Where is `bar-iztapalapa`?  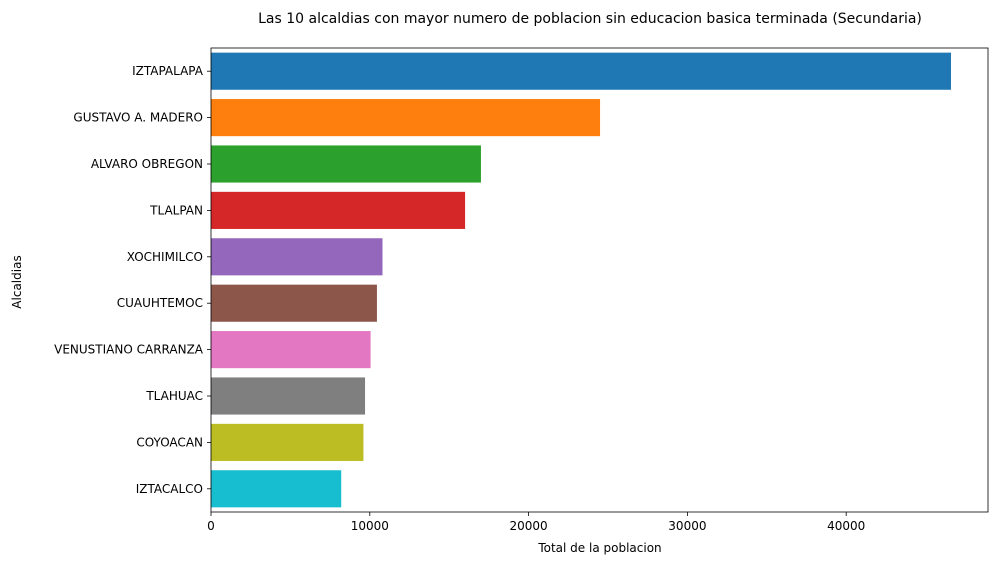
bar-iztapalapa is located at coordinates (581, 71).